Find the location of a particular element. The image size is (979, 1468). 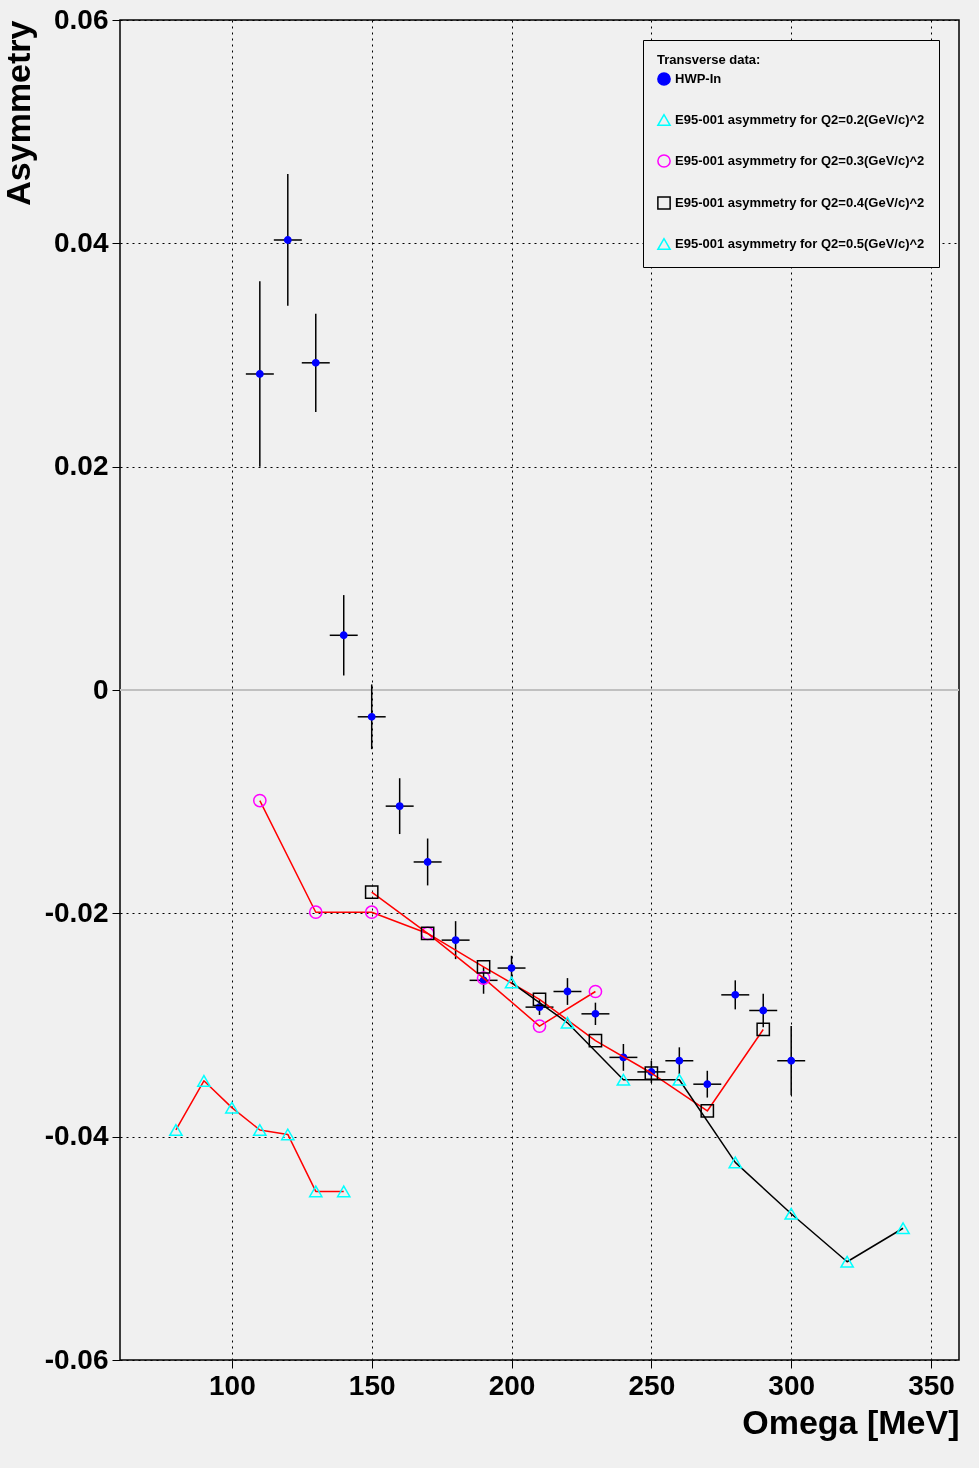

legend-label: HWP-In is located at coordinates (698, 78).